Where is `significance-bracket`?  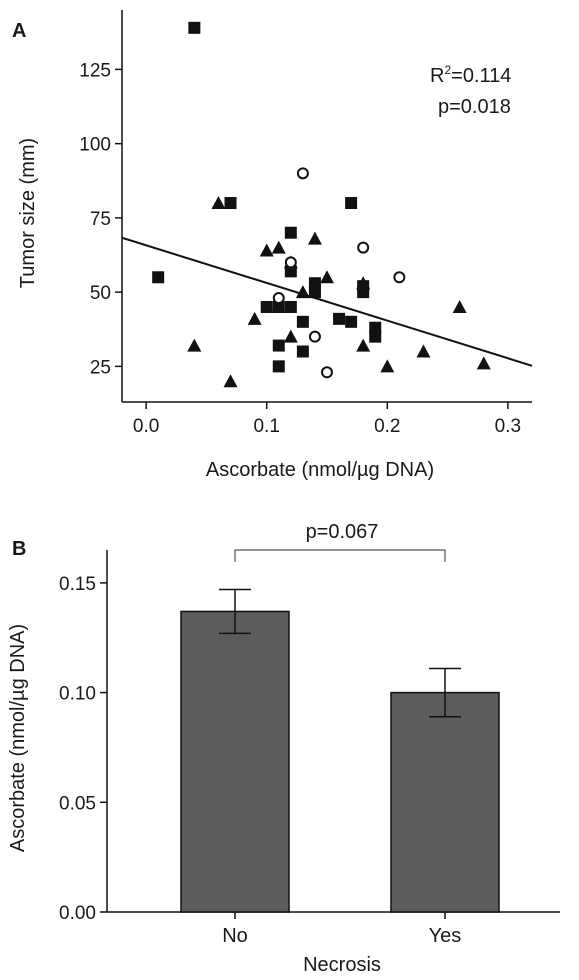
significance-bracket is located at coordinates (340, 555).